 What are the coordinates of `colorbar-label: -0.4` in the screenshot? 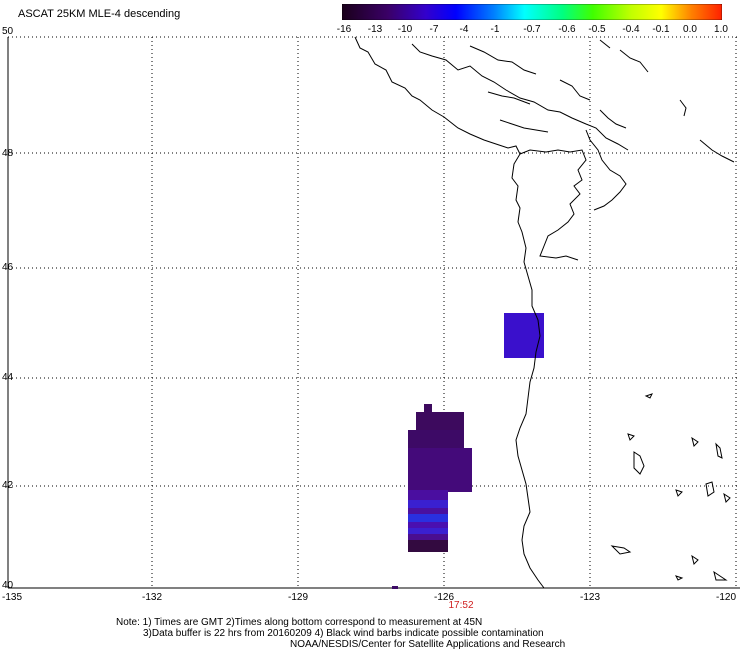 It's located at (631, 29).